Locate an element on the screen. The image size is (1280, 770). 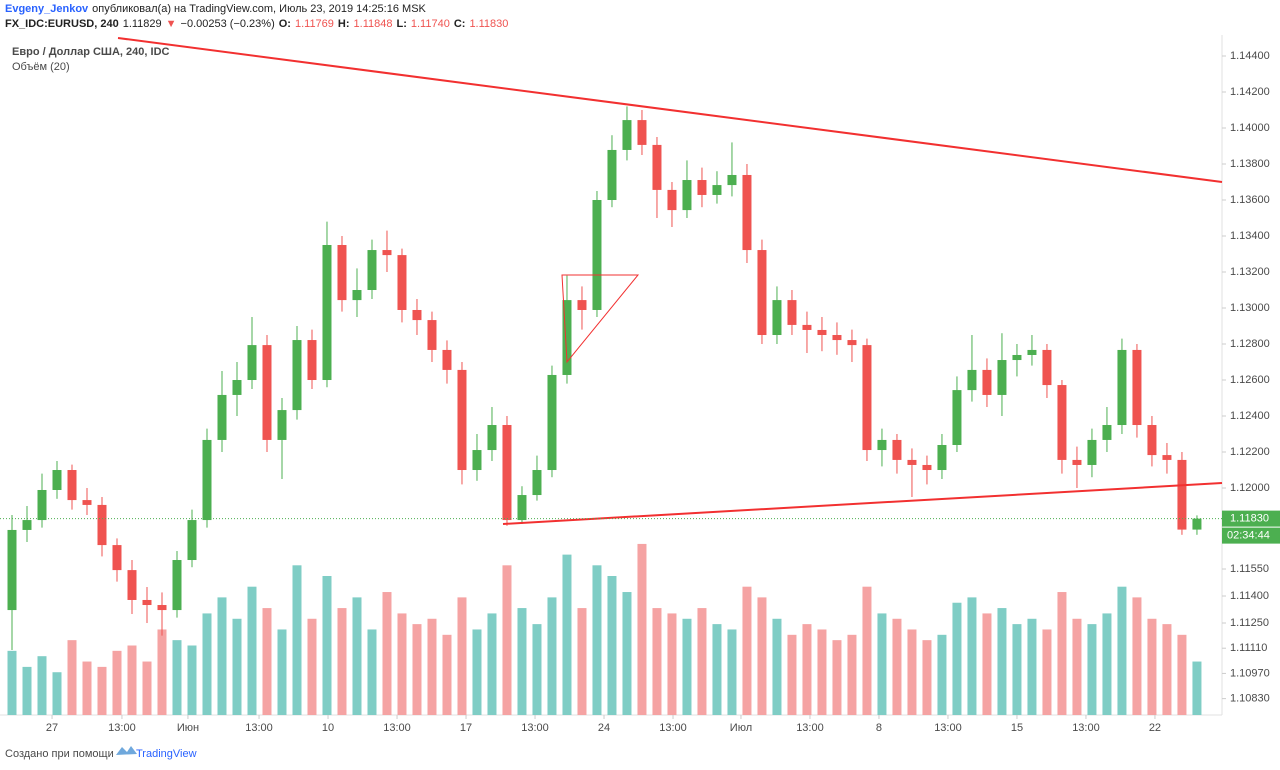
footer-brand: TradingView is located at coordinates (166, 754).